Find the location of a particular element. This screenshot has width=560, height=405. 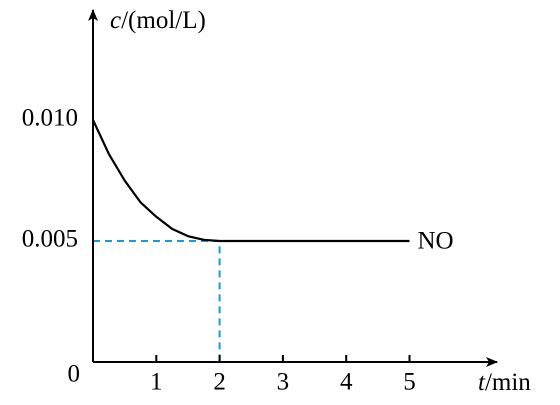

x-tick-label: 1 is located at coordinates (156, 382).